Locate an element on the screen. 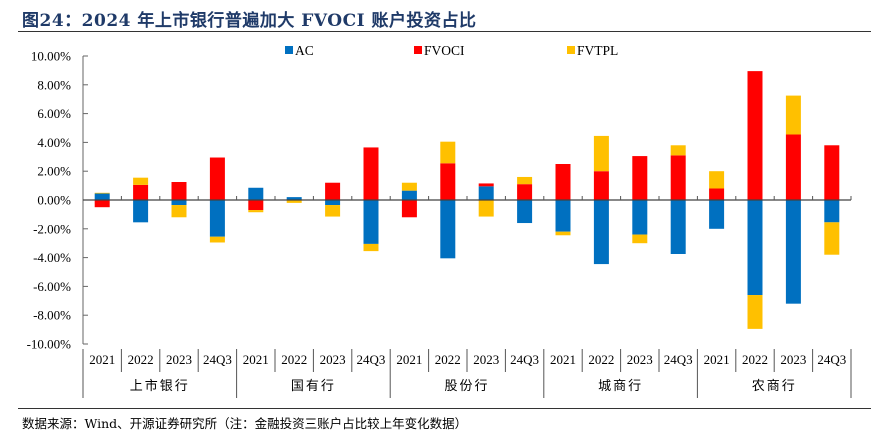 This screenshot has height=438, width=883. bar-ac-国有行-2021 is located at coordinates (256, 193).